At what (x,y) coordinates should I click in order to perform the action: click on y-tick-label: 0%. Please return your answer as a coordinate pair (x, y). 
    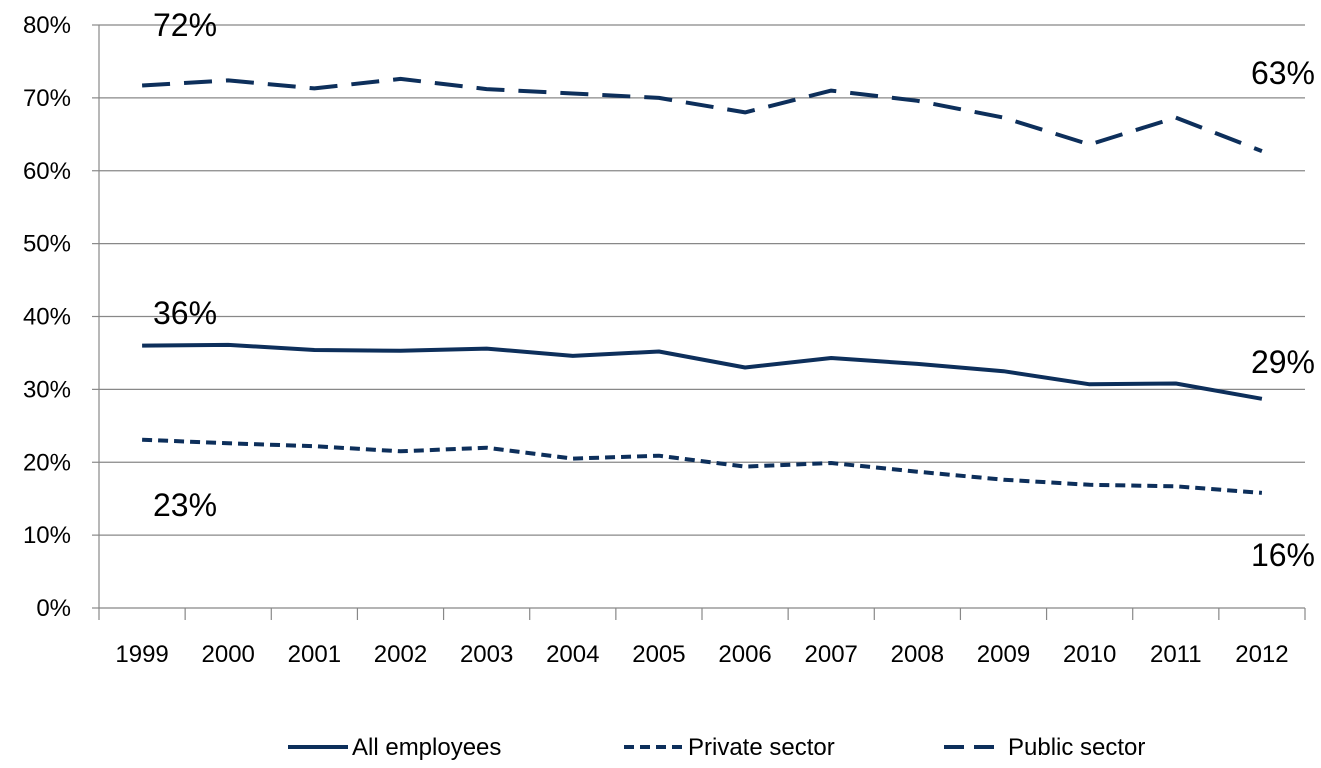
    Looking at the image, I should click on (53, 608).